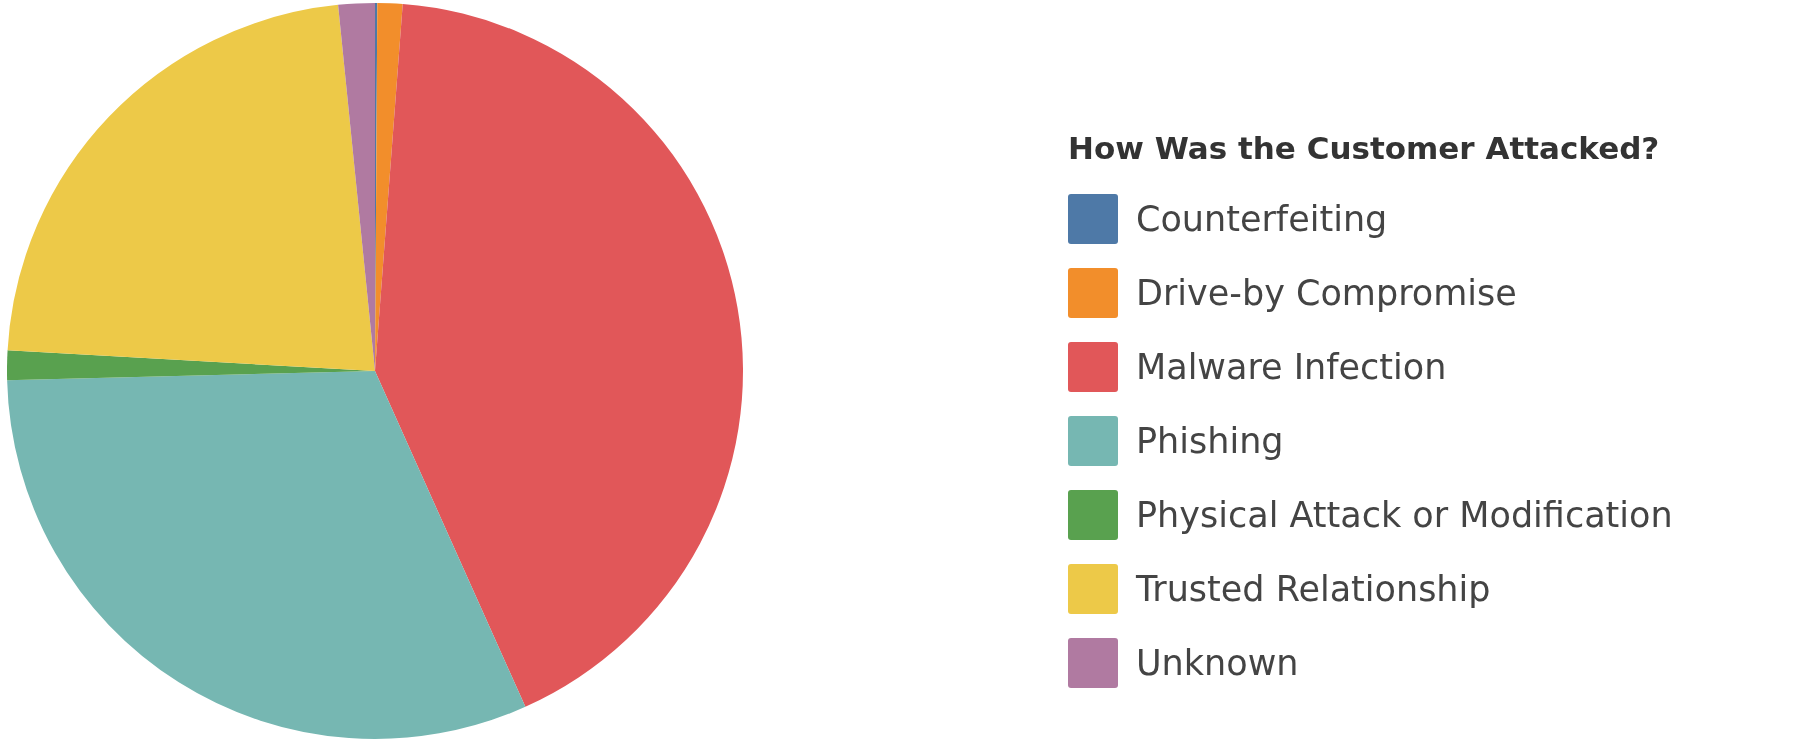  Describe the element at coordinates (1217, 663) in the screenshot. I see `legend-label: Unknown` at that location.